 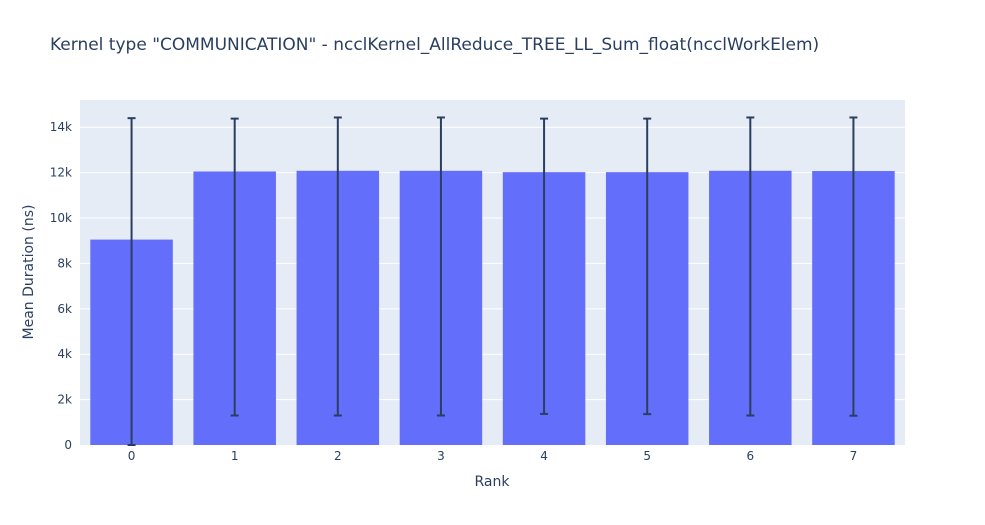 I want to click on x-tick-labels: 0 1 2 3 4 5 6 7, so click(x=493, y=456).